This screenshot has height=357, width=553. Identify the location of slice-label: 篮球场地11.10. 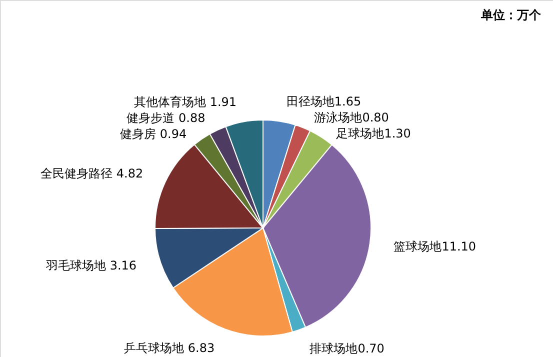
(435, 246).